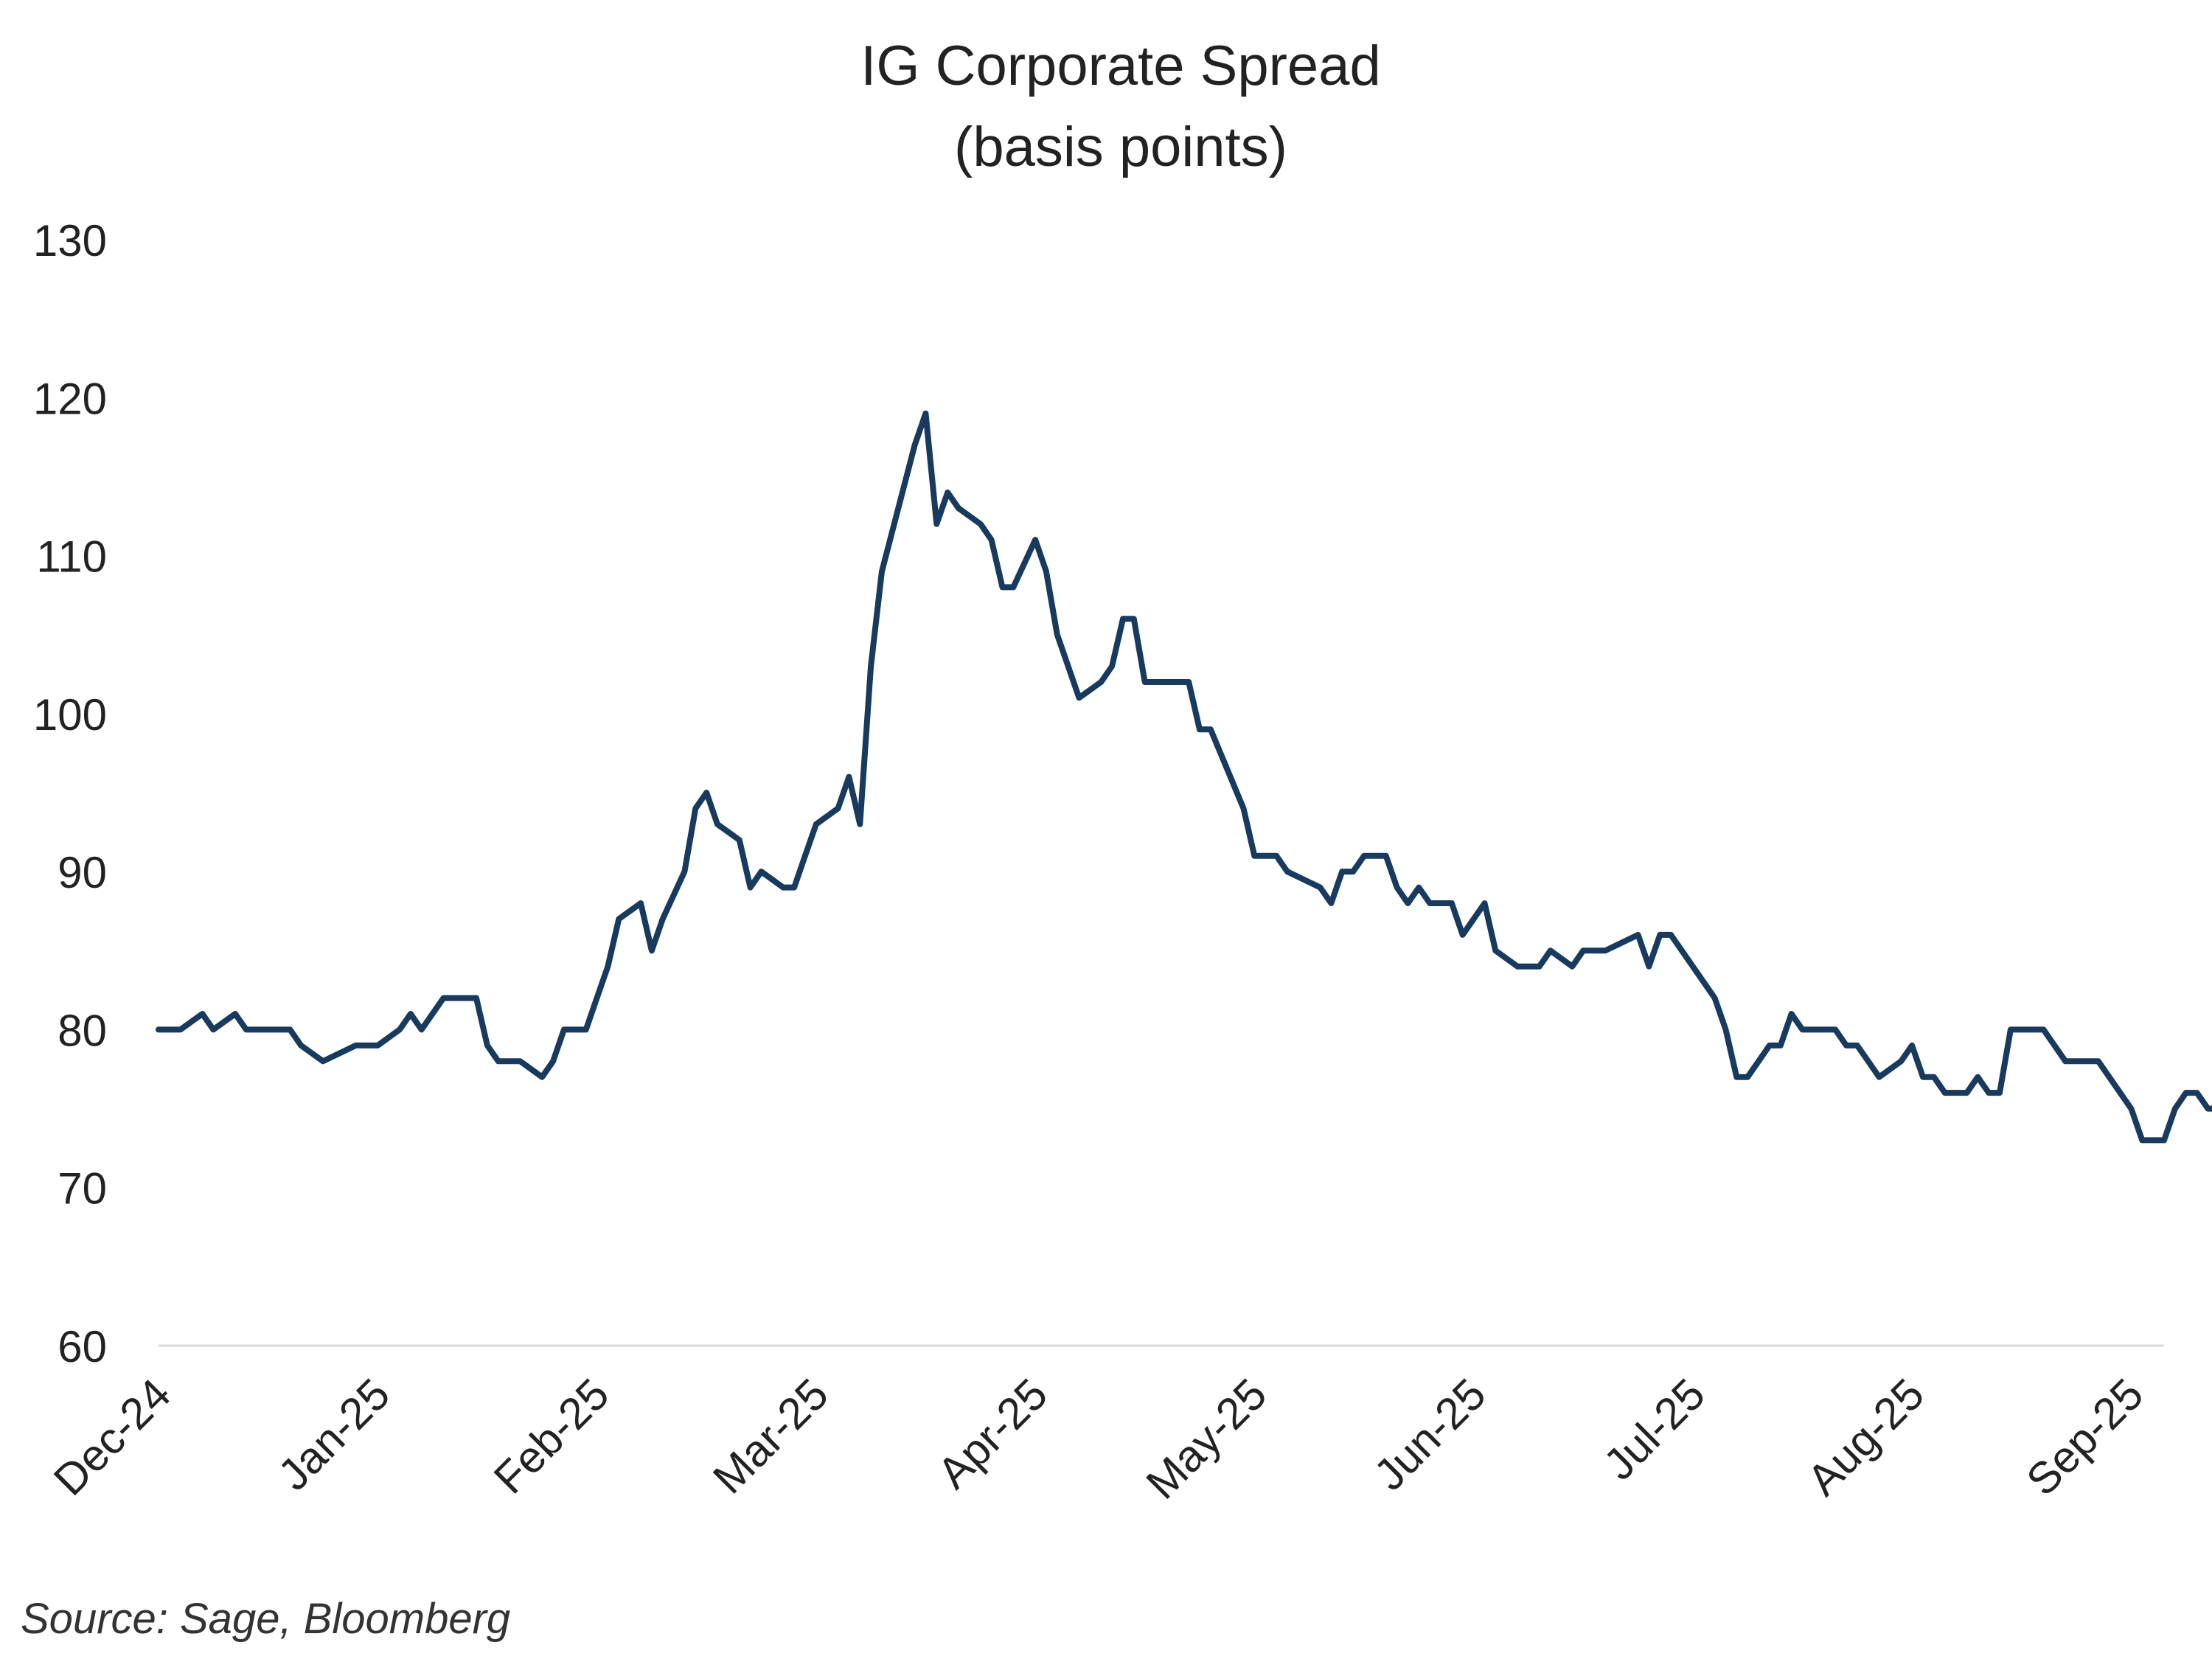 The height and width of the screenshot is (1659, 2212). What do you see at coordinates (70, 715) in the screenshot?
I see `y-tick-label: 100` at bounding box center [70, 715].